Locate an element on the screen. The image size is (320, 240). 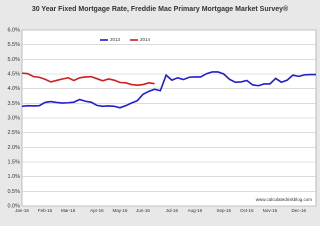
y-tick-label: 6.0% is located at coordinates (13, 30).